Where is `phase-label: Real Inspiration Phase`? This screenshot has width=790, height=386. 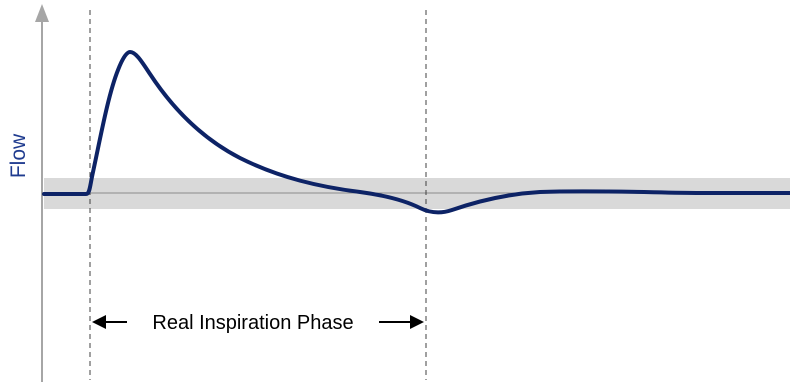
phase-label: Real Inspiration Phase is located at coordinates (252, 323).